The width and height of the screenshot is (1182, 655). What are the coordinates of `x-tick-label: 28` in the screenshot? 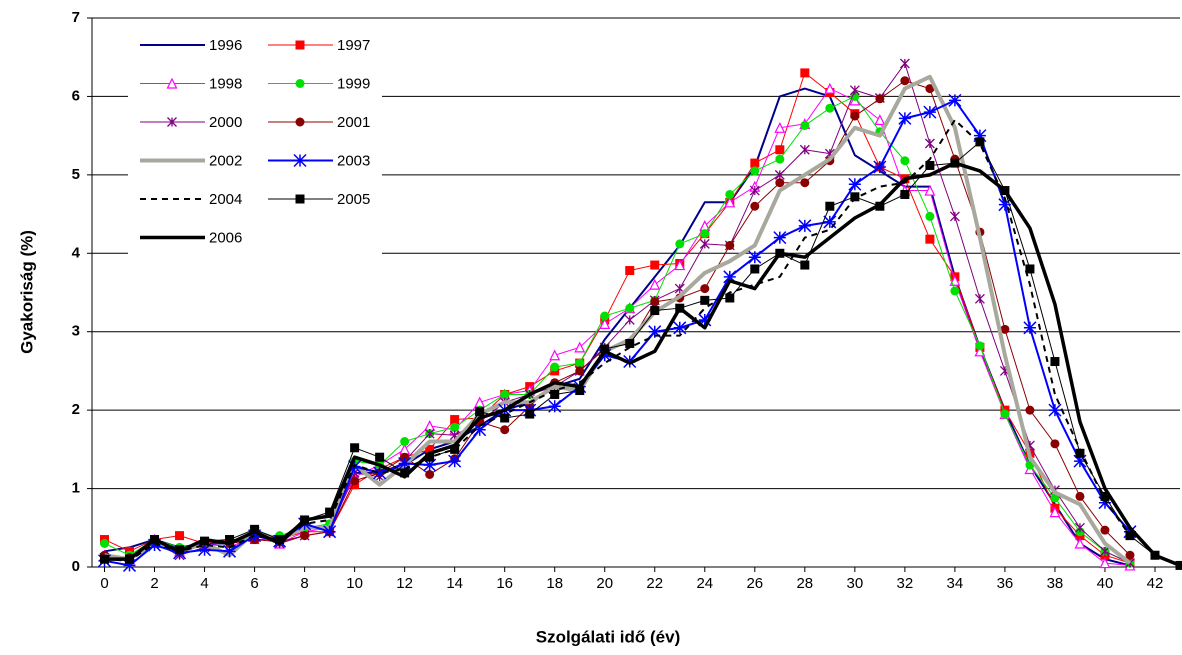 It's located at (804, 583).